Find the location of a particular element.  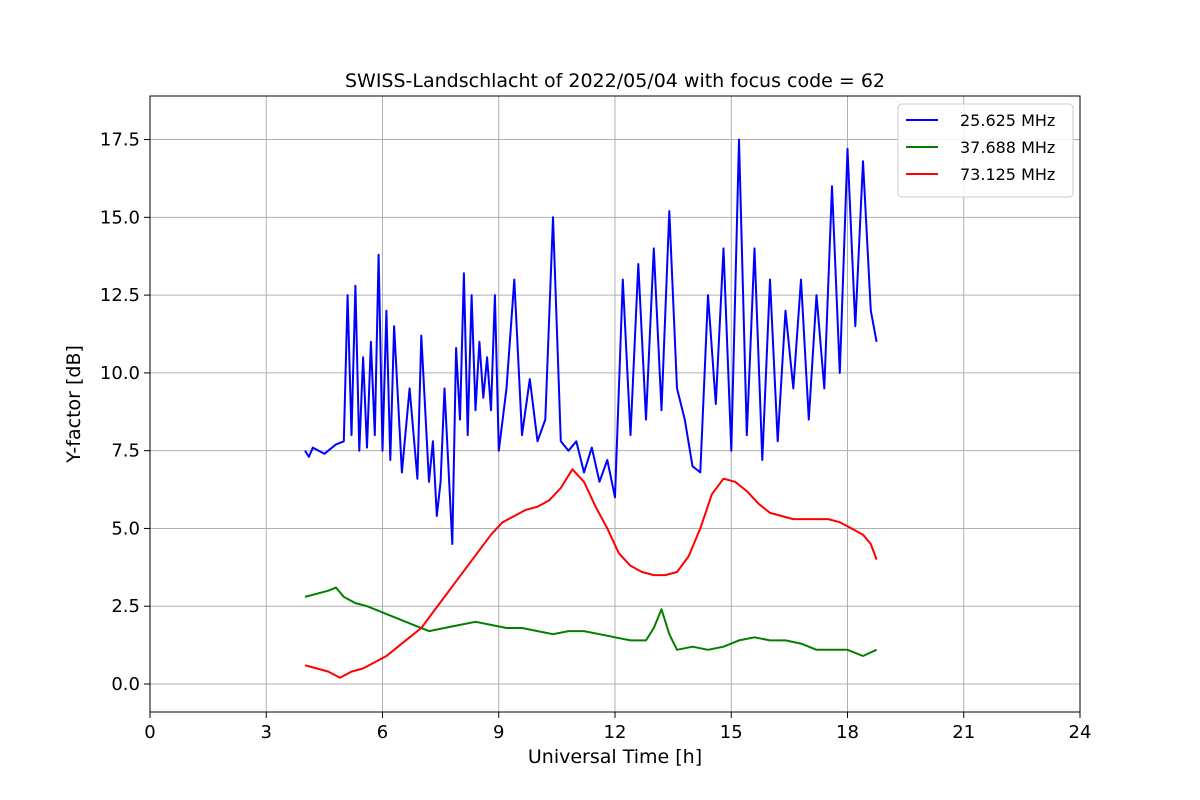

x-tick-label: 21 is located at coordinates (963, 732).